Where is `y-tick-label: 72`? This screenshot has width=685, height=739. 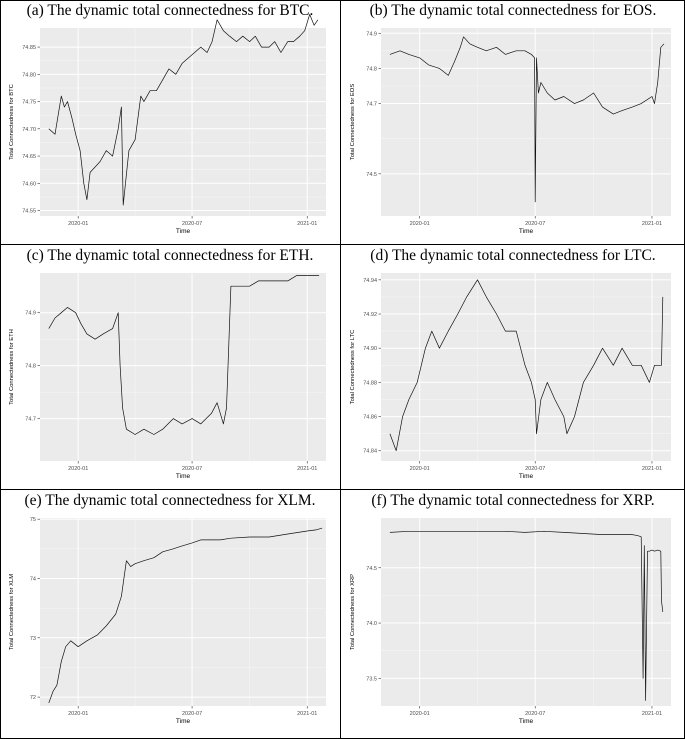 y-tick-label: 72 is located at coordinates (33, 698).